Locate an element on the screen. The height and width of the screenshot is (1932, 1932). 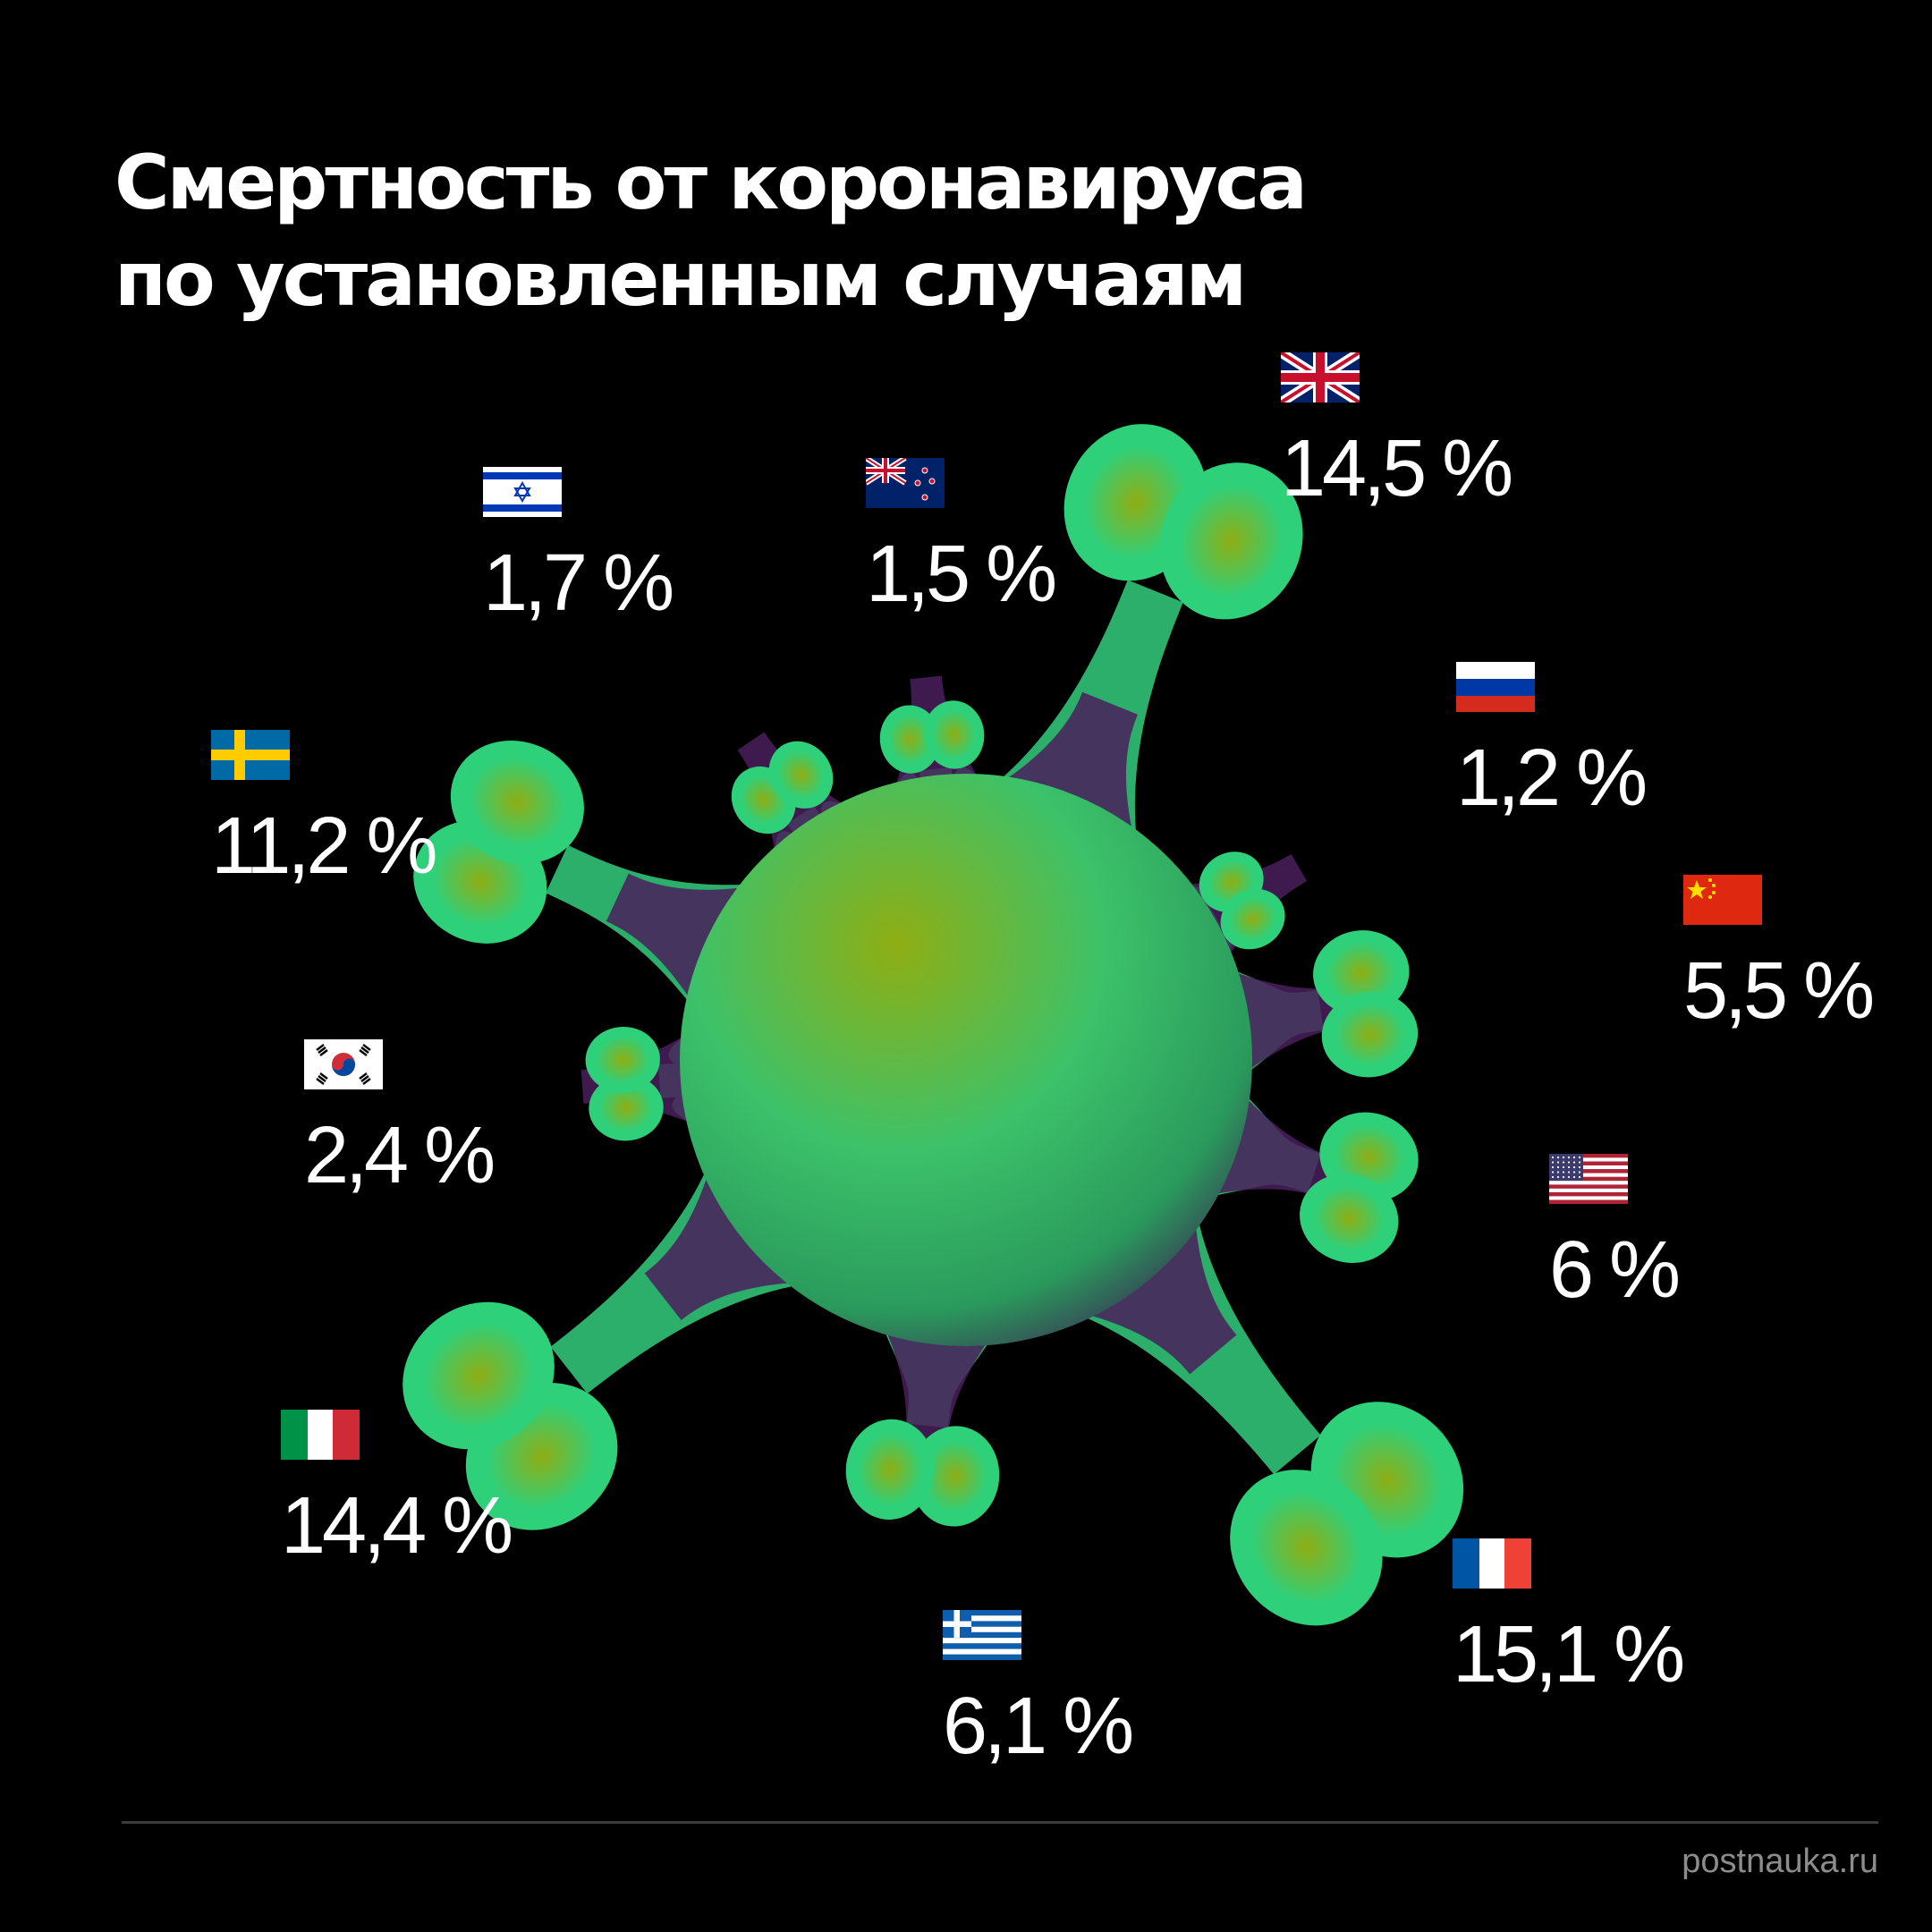
country-label-sweden: 11,2 % is located at coordinates (324, 810).